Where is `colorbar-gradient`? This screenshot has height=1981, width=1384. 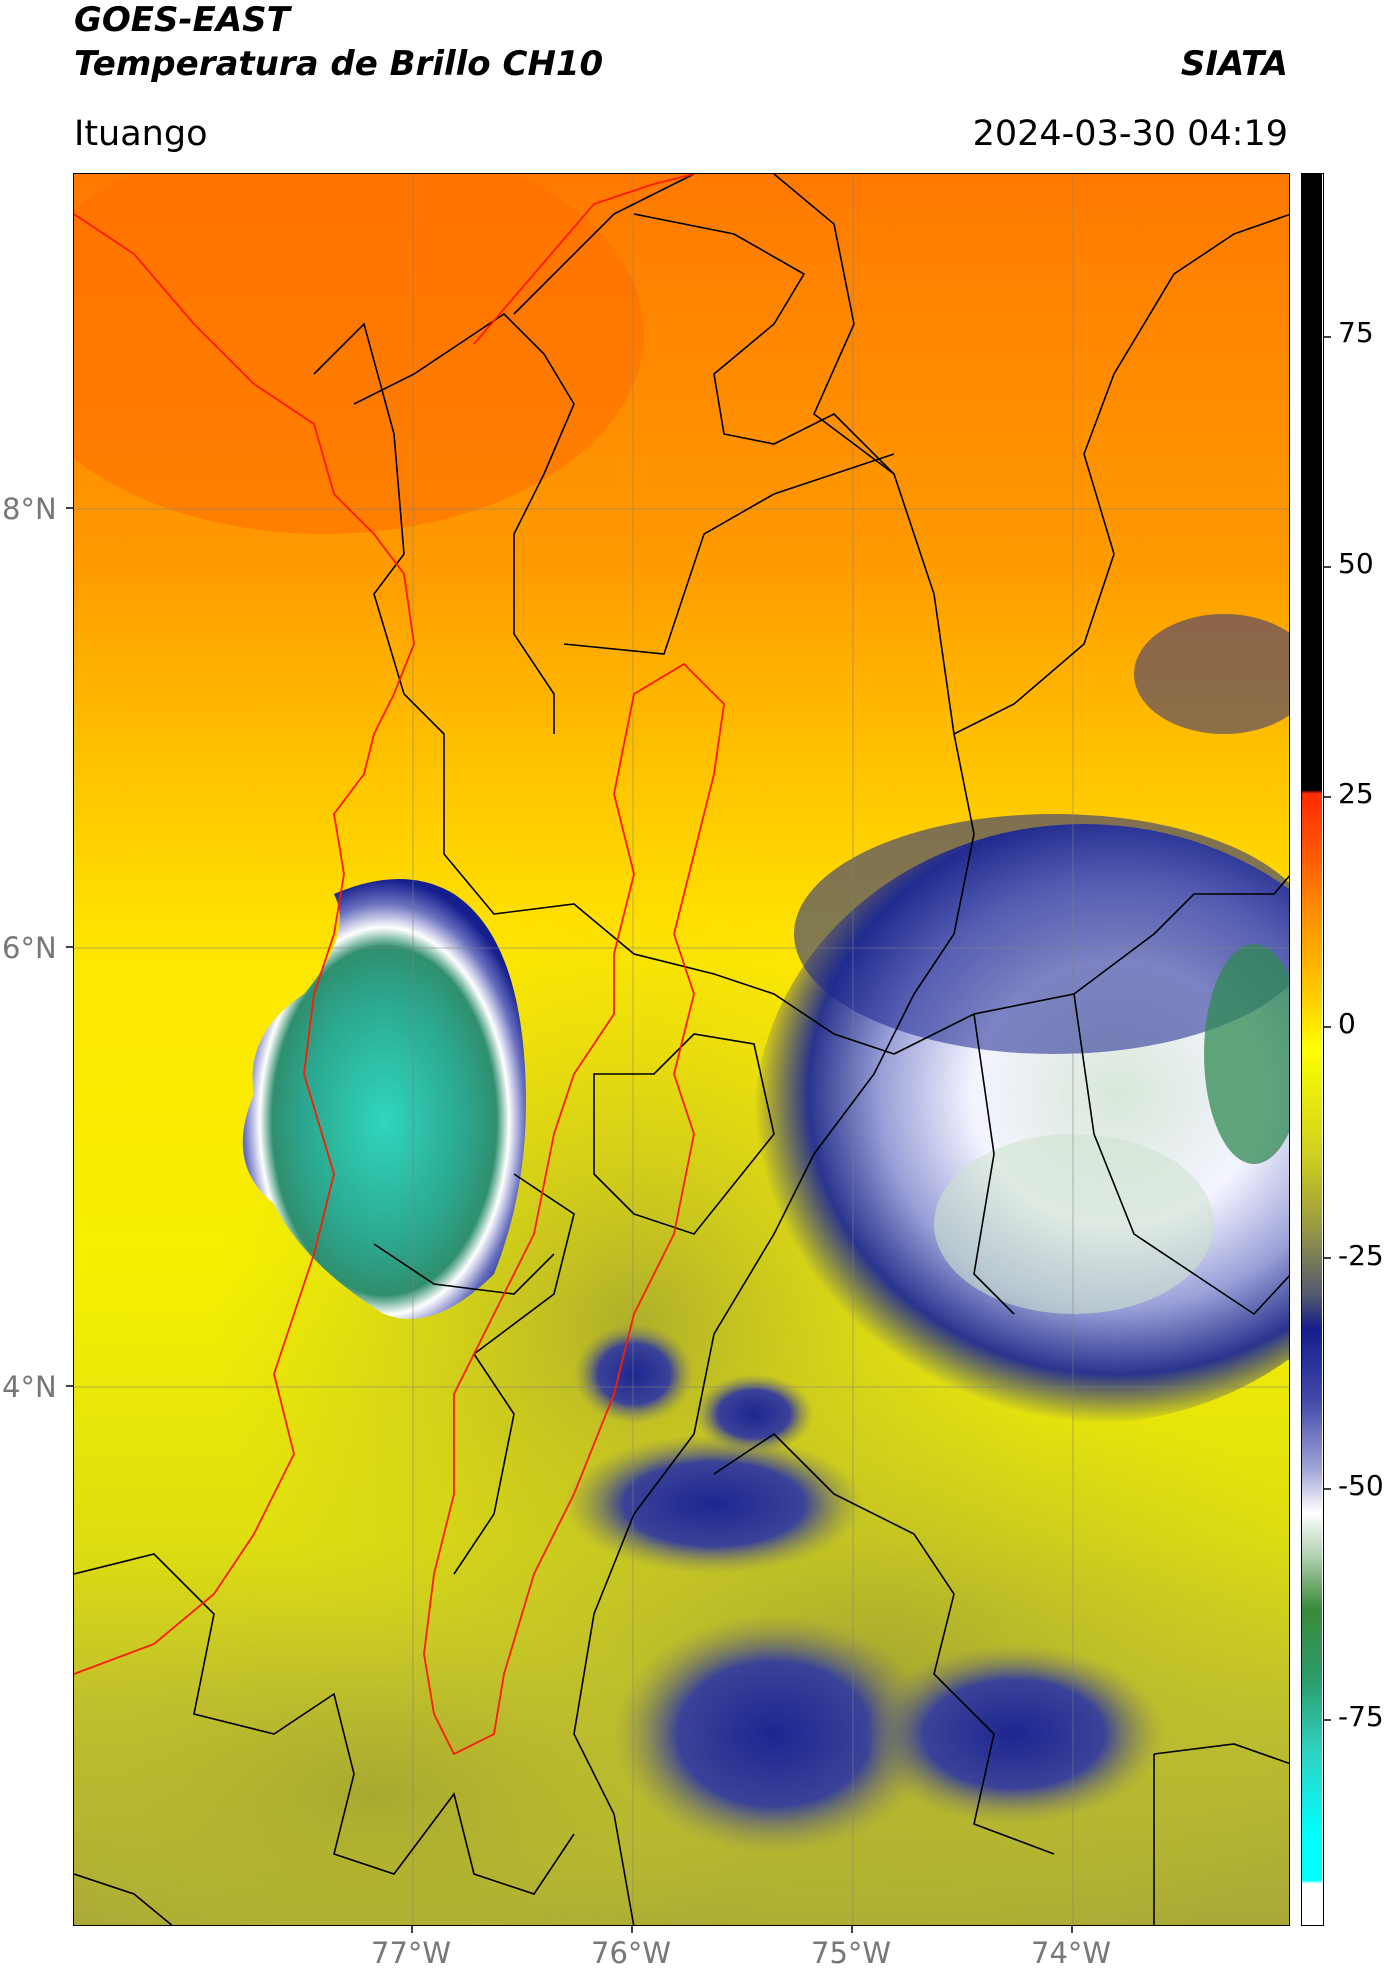
colorbar-gradient is located at coordinates (1312, 1049).